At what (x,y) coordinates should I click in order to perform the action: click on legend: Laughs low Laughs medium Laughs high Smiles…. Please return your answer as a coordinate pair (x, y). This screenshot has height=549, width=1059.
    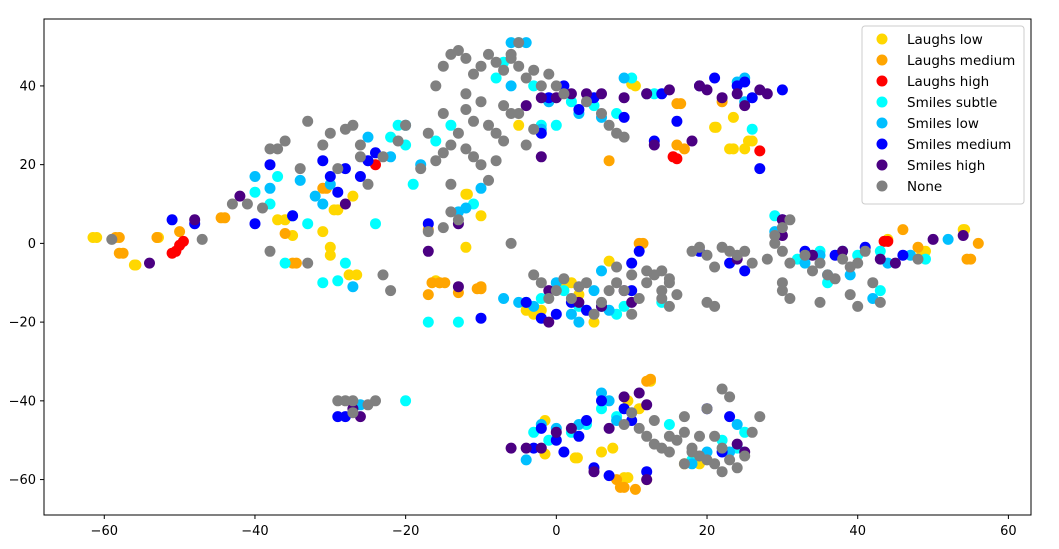
    Looking at the image, I should click on (943, 115).